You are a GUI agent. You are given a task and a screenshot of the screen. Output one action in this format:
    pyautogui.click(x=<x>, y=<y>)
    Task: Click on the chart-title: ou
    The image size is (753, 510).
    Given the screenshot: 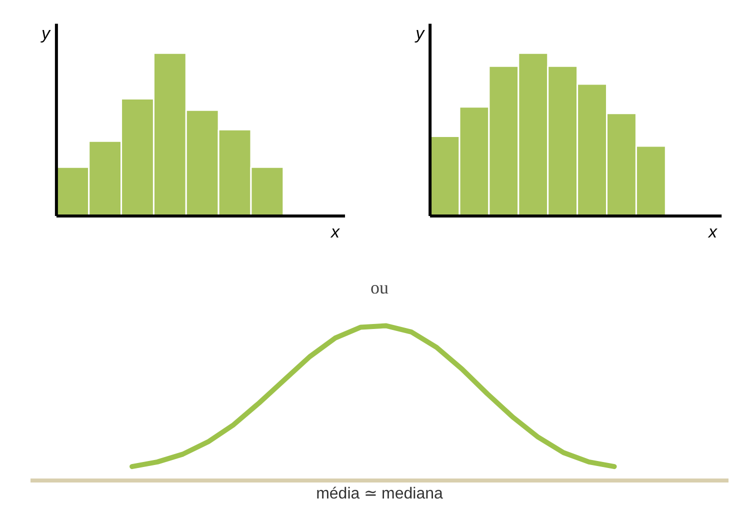 What is the action you would take?
    pyautogui.click(x=379, y=288)
    